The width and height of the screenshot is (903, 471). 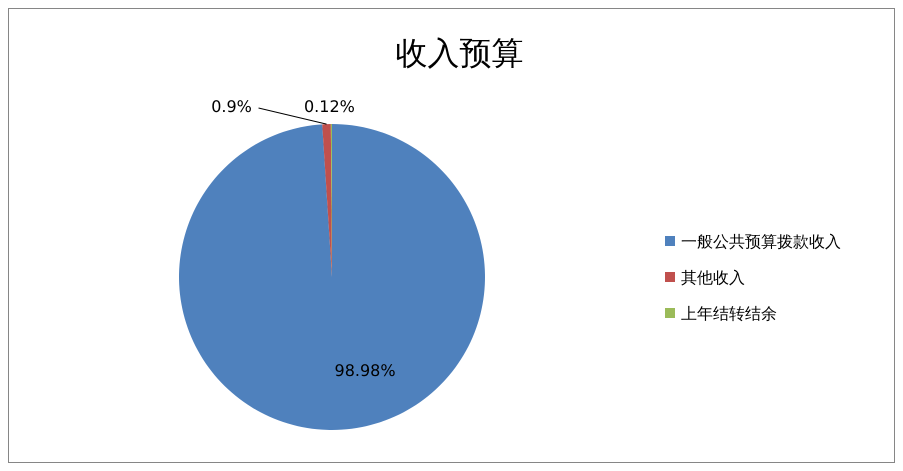 I want to click on data-label: 98.98%, so click(x=365, y=370).